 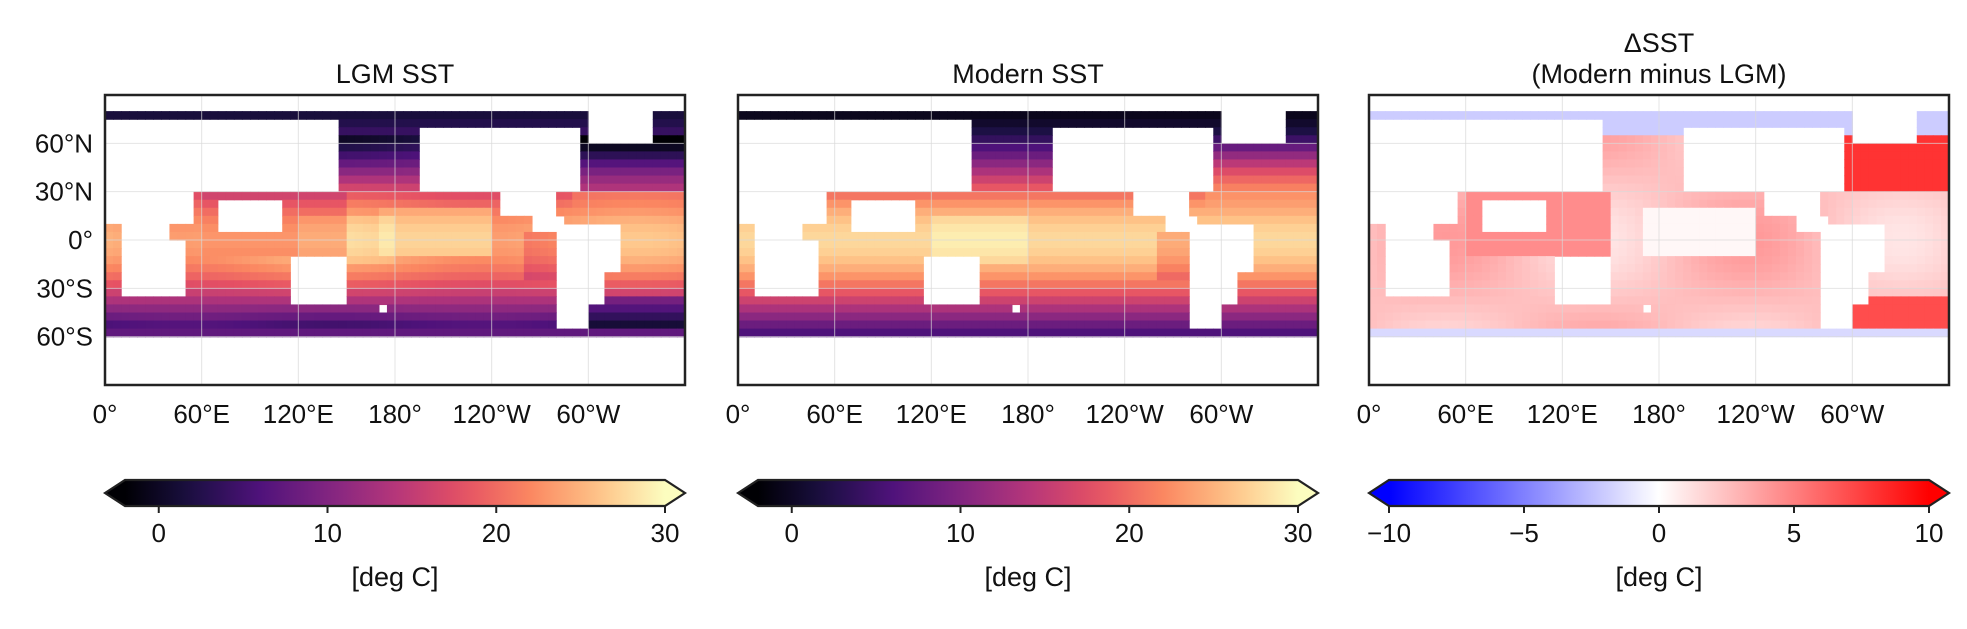 I want to click on colorbar-tick-label: −10, so click(x=1389, y=533).